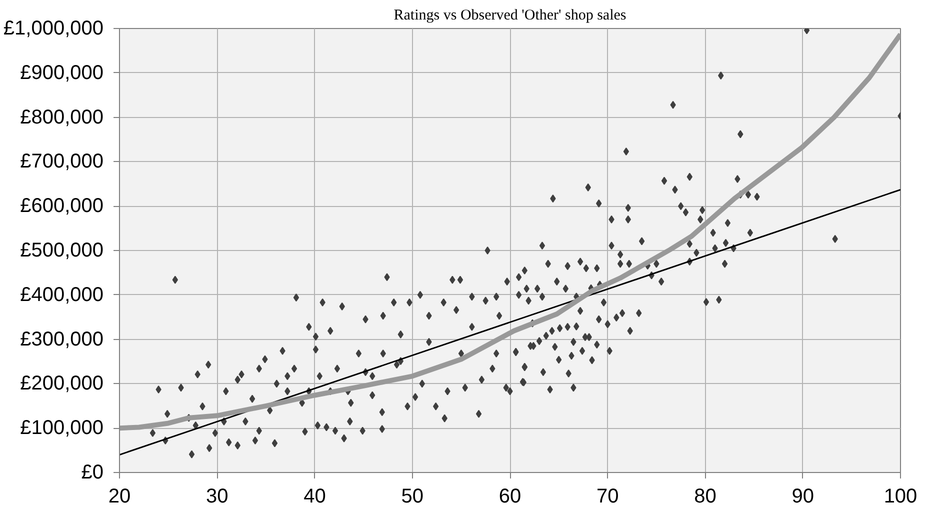 This screenshot has height=509, width=929. Describe the element at coordinates (62, 206) in the screenshot. I see `y-tick-label: £600,000` at that location.